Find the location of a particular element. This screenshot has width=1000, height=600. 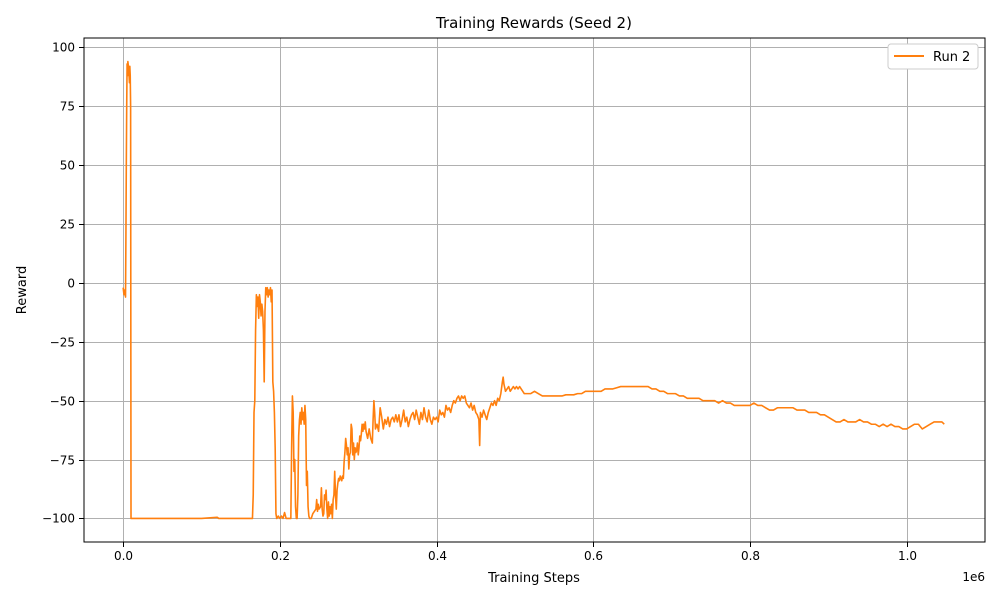

x-tick-label: 0.8 is located at coordinates (750, 556).